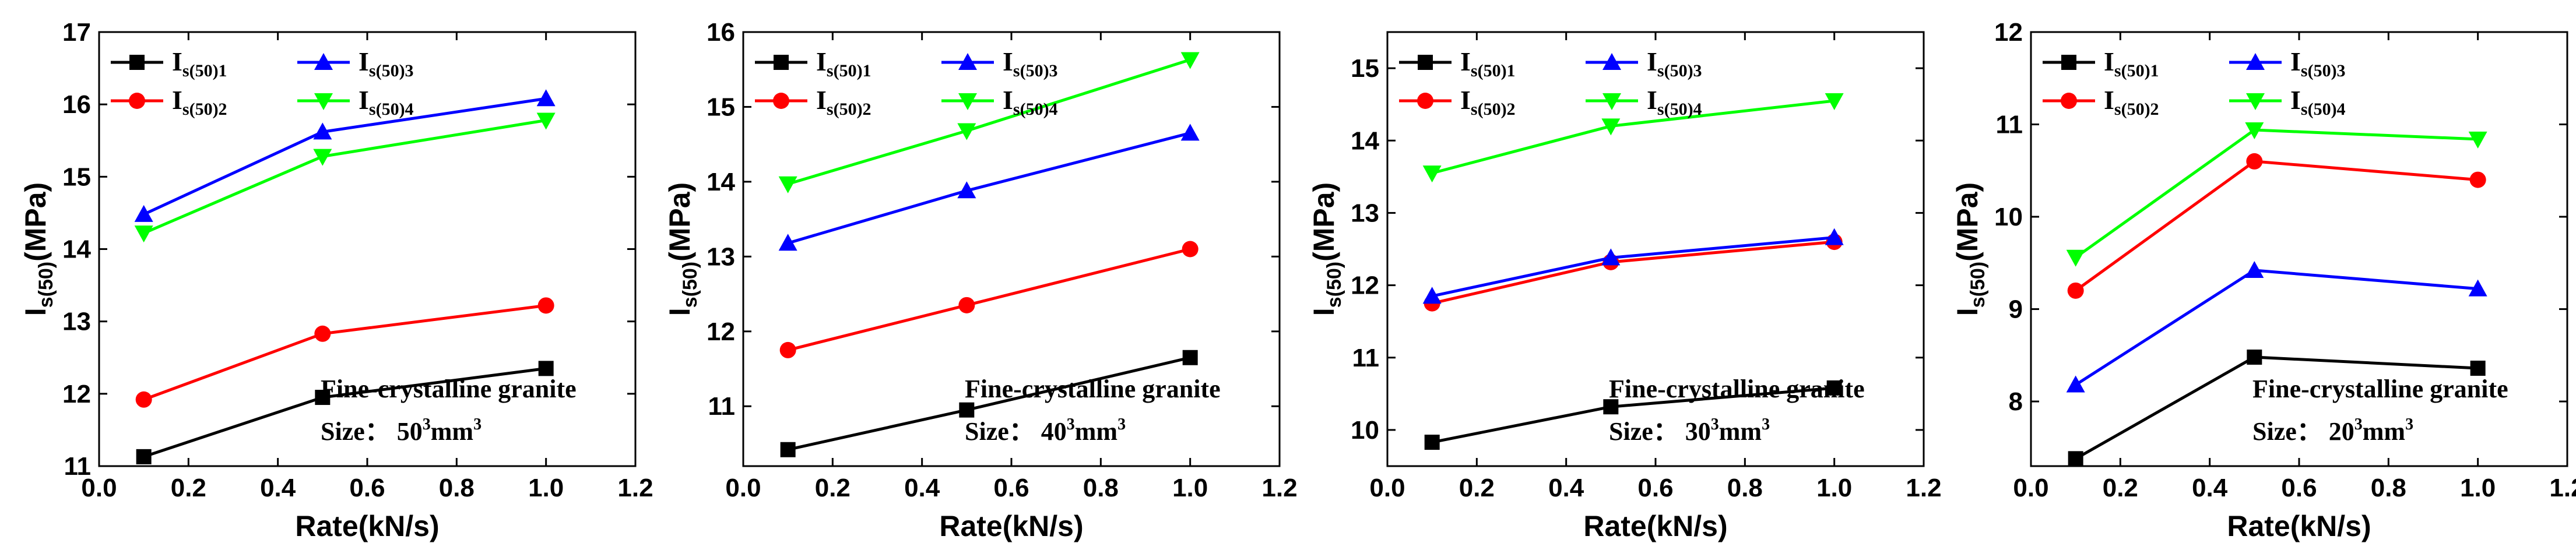  What do you see at coordinates (2131, 63) in the screenshot?
I see `legend-label: Is(50)1` at bounding box center [2131, 63].